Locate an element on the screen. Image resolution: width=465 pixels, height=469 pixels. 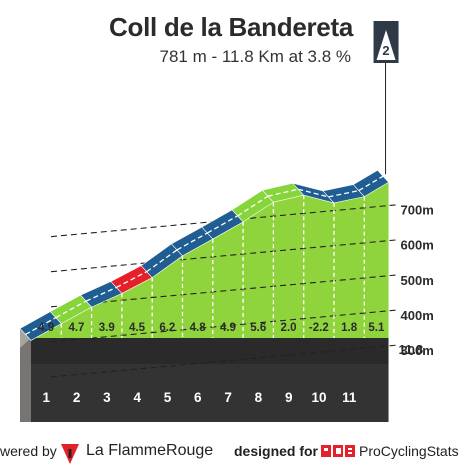
gradient-label: 4.7 is located at coordinates (76, 328).